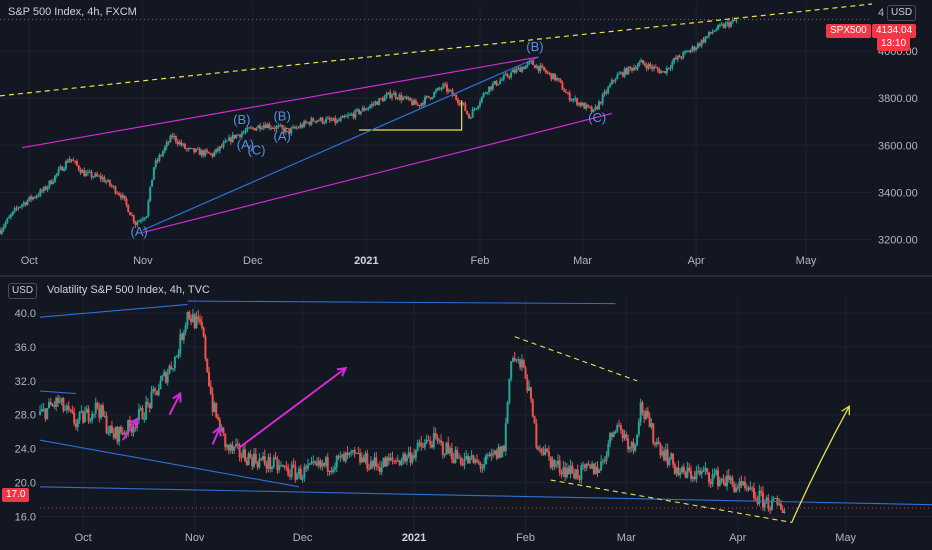  I want to click on vix-currency-tag: USD, so click(23, 291).